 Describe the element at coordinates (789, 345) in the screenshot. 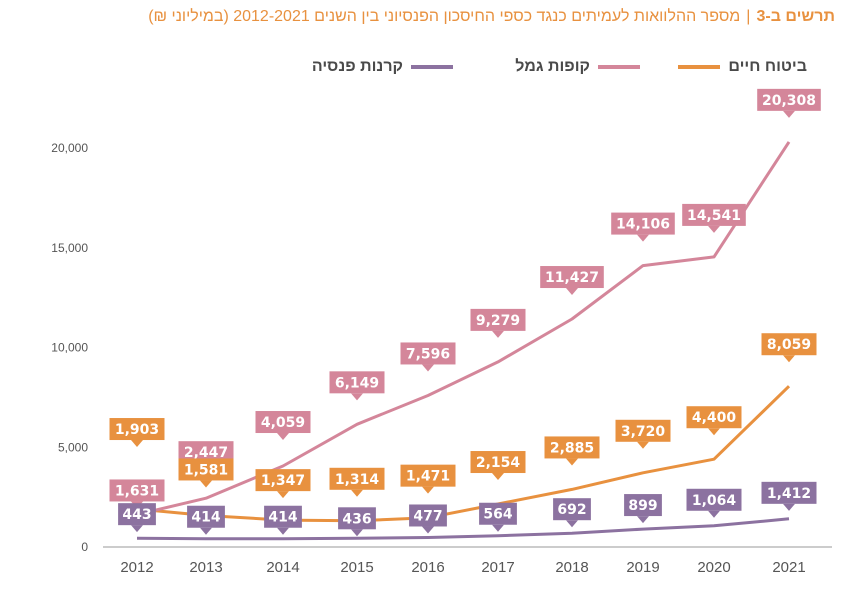

I see `data-label-text: 8,059` at that location.